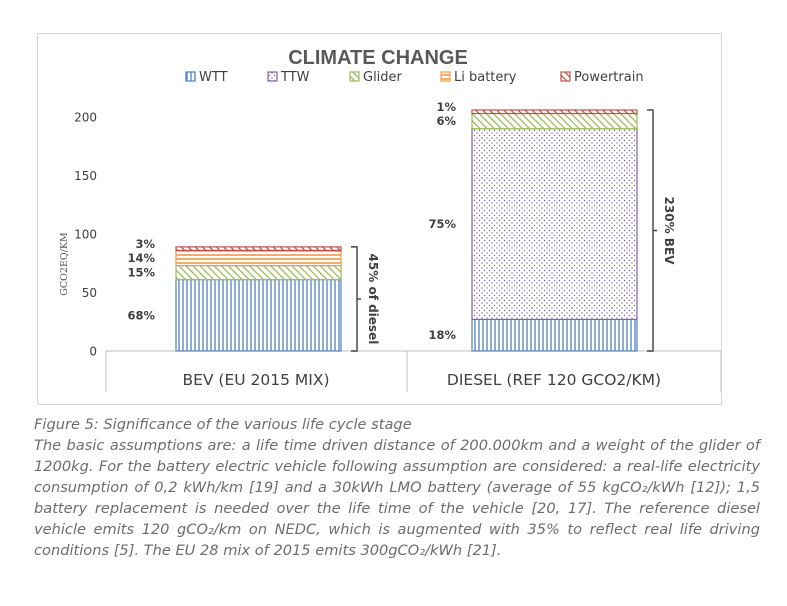 This screenshot has width=787, height=606. What do you see at coordinates (141, 315) in the screenshot?
I see `data-label: 68%` at bounding box center [141, 315].